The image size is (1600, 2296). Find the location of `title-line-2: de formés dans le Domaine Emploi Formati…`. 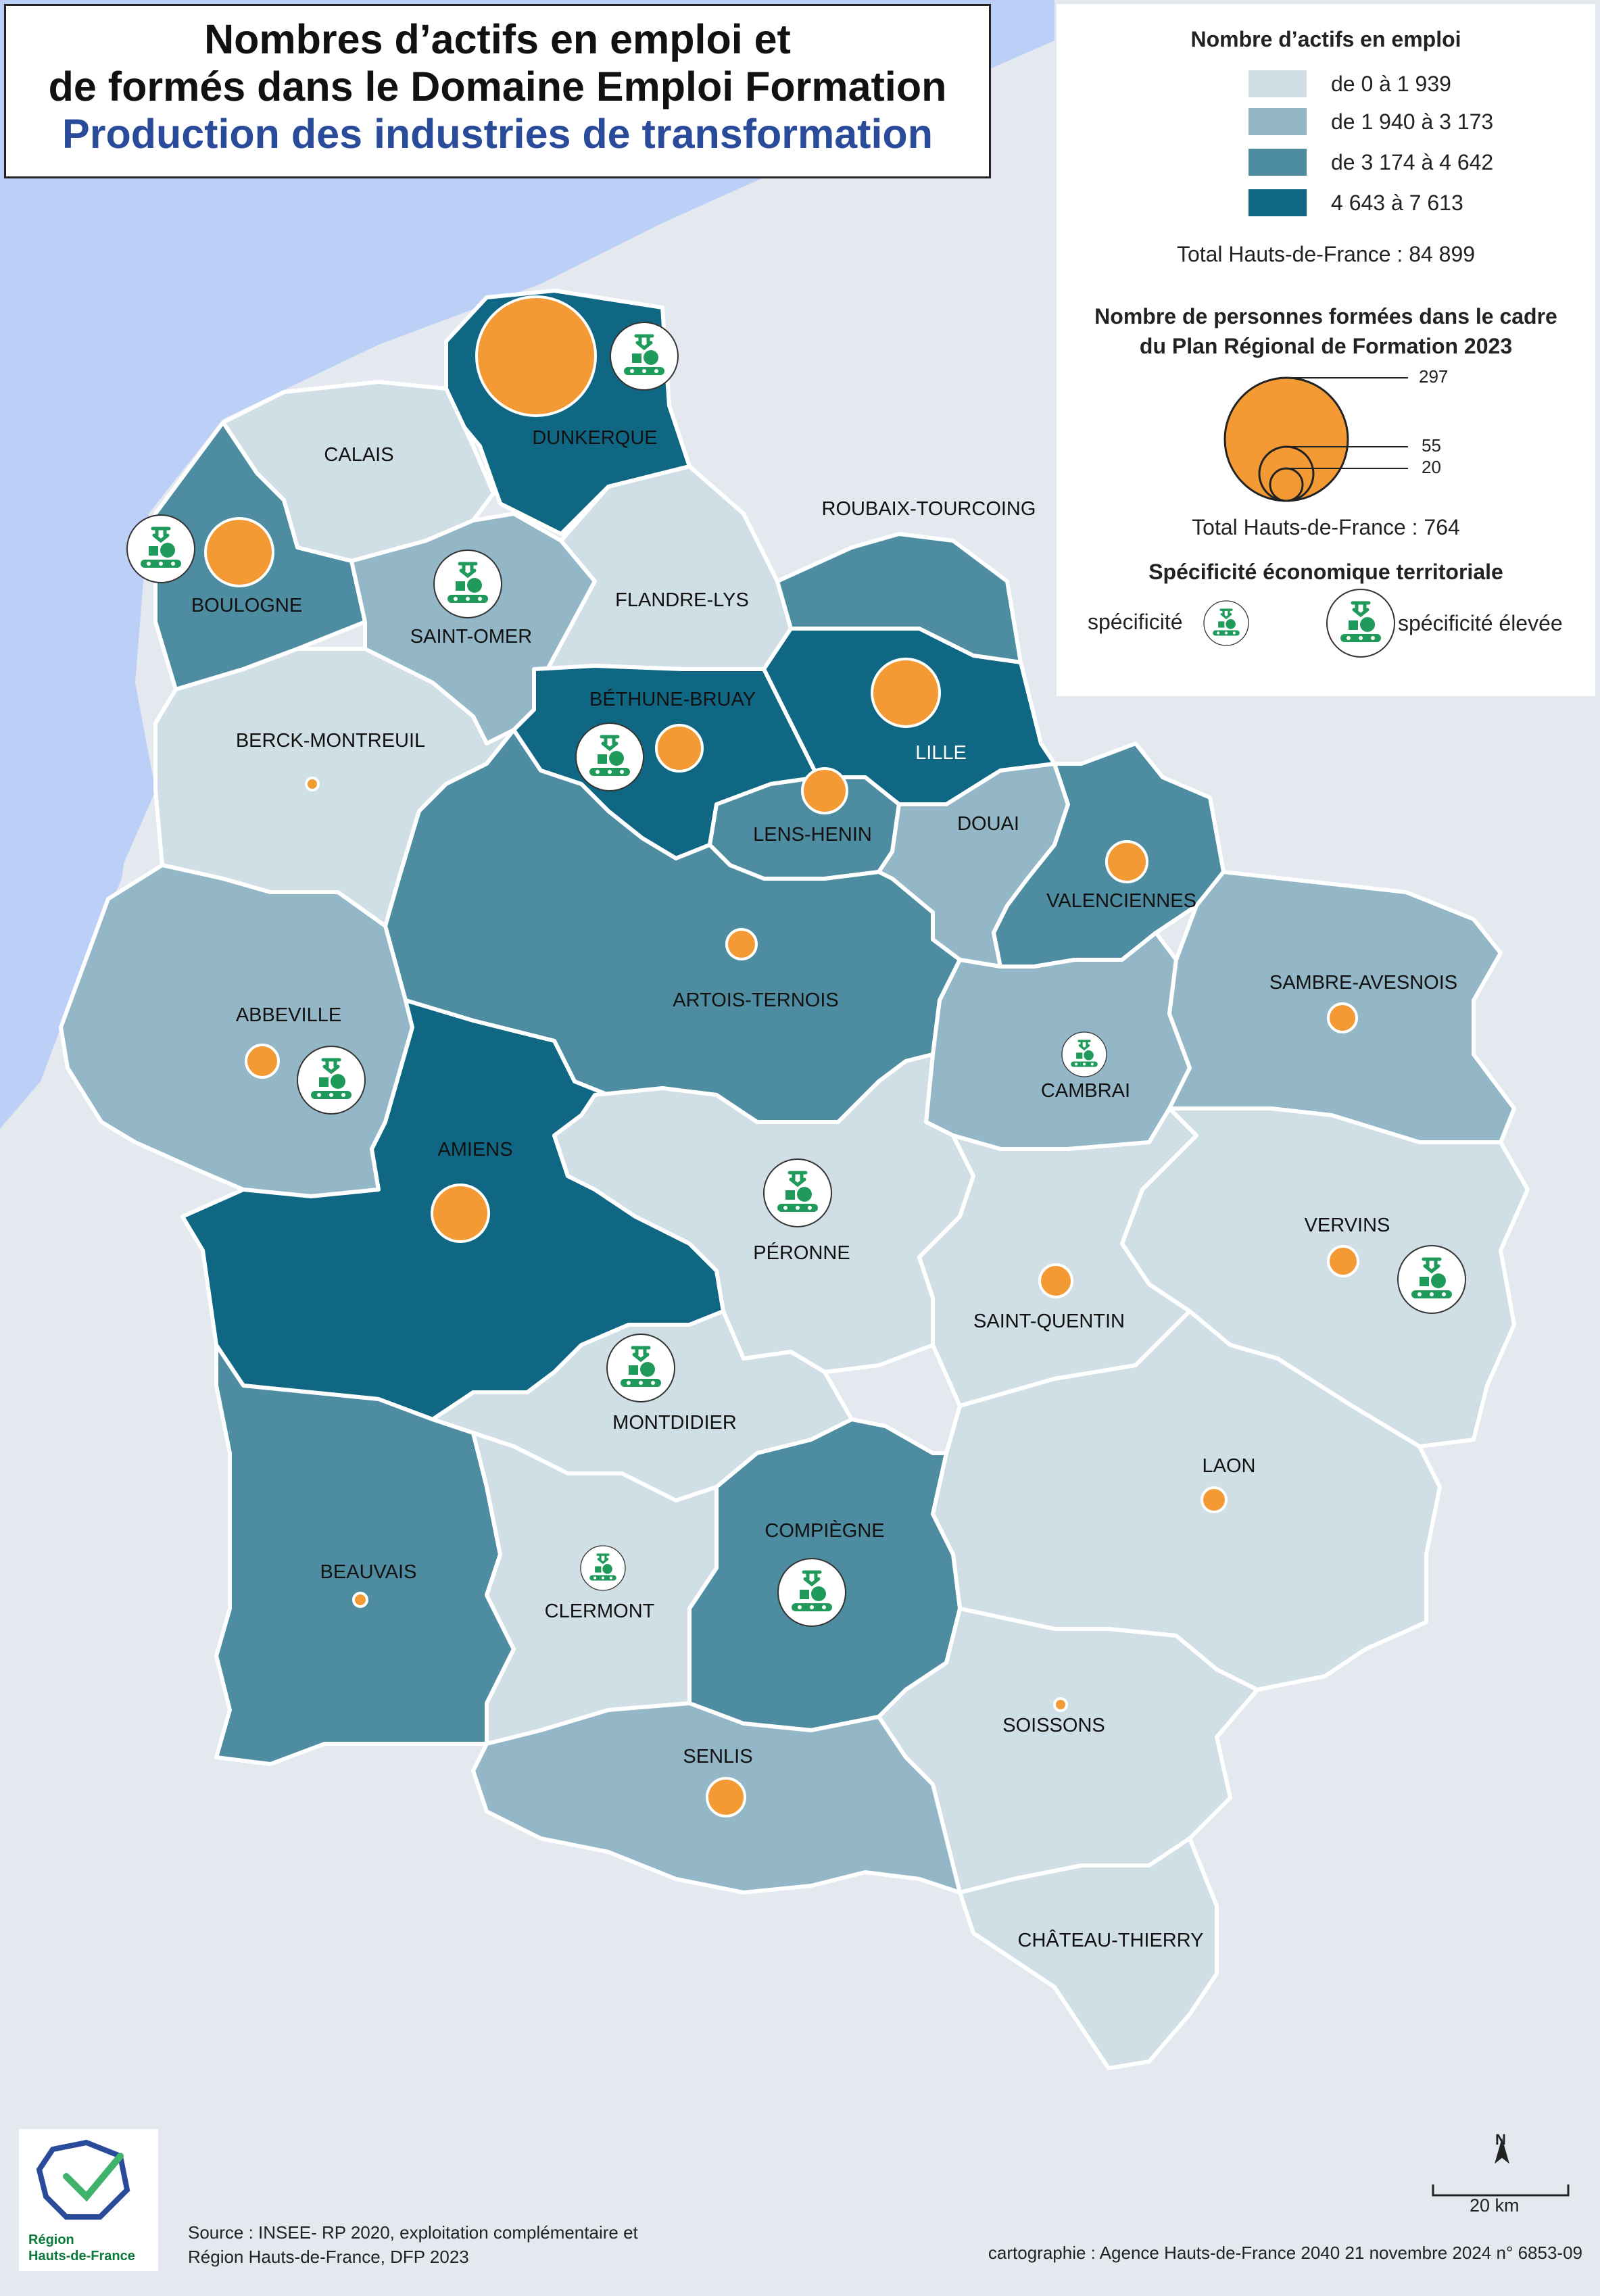

title-line-2: de formés dans le Domaine Emploi Formati… is located at coordinates (498, 86).